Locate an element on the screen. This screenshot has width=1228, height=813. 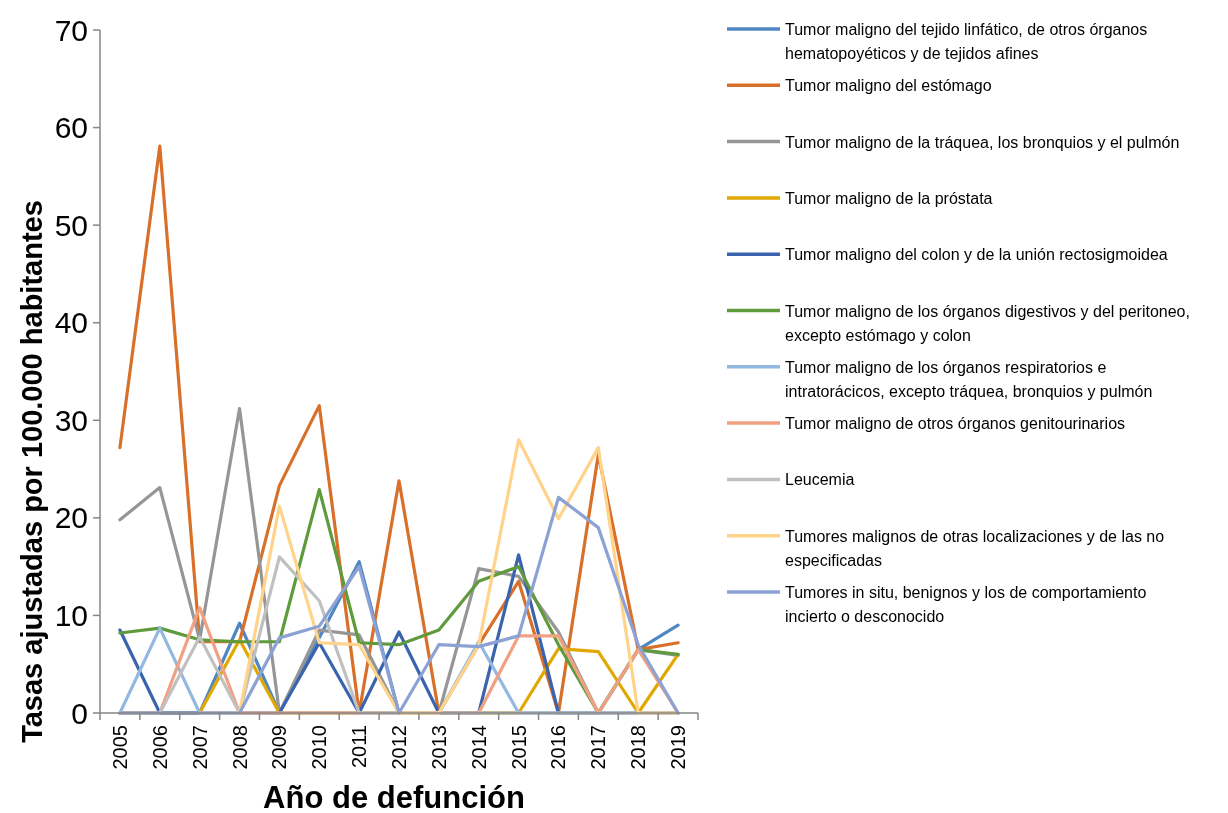
x-tick-label: 2019 is located at coordinates (678, 747).